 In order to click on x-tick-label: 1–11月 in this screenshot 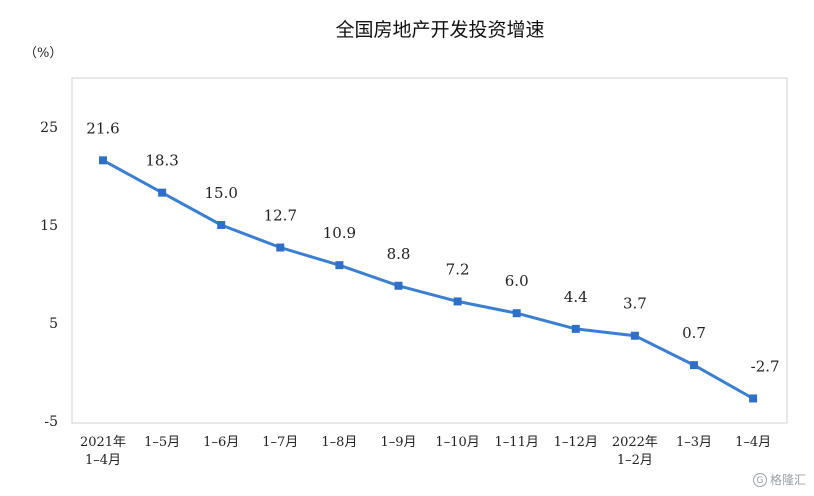, I will do `click(517, 442)`.